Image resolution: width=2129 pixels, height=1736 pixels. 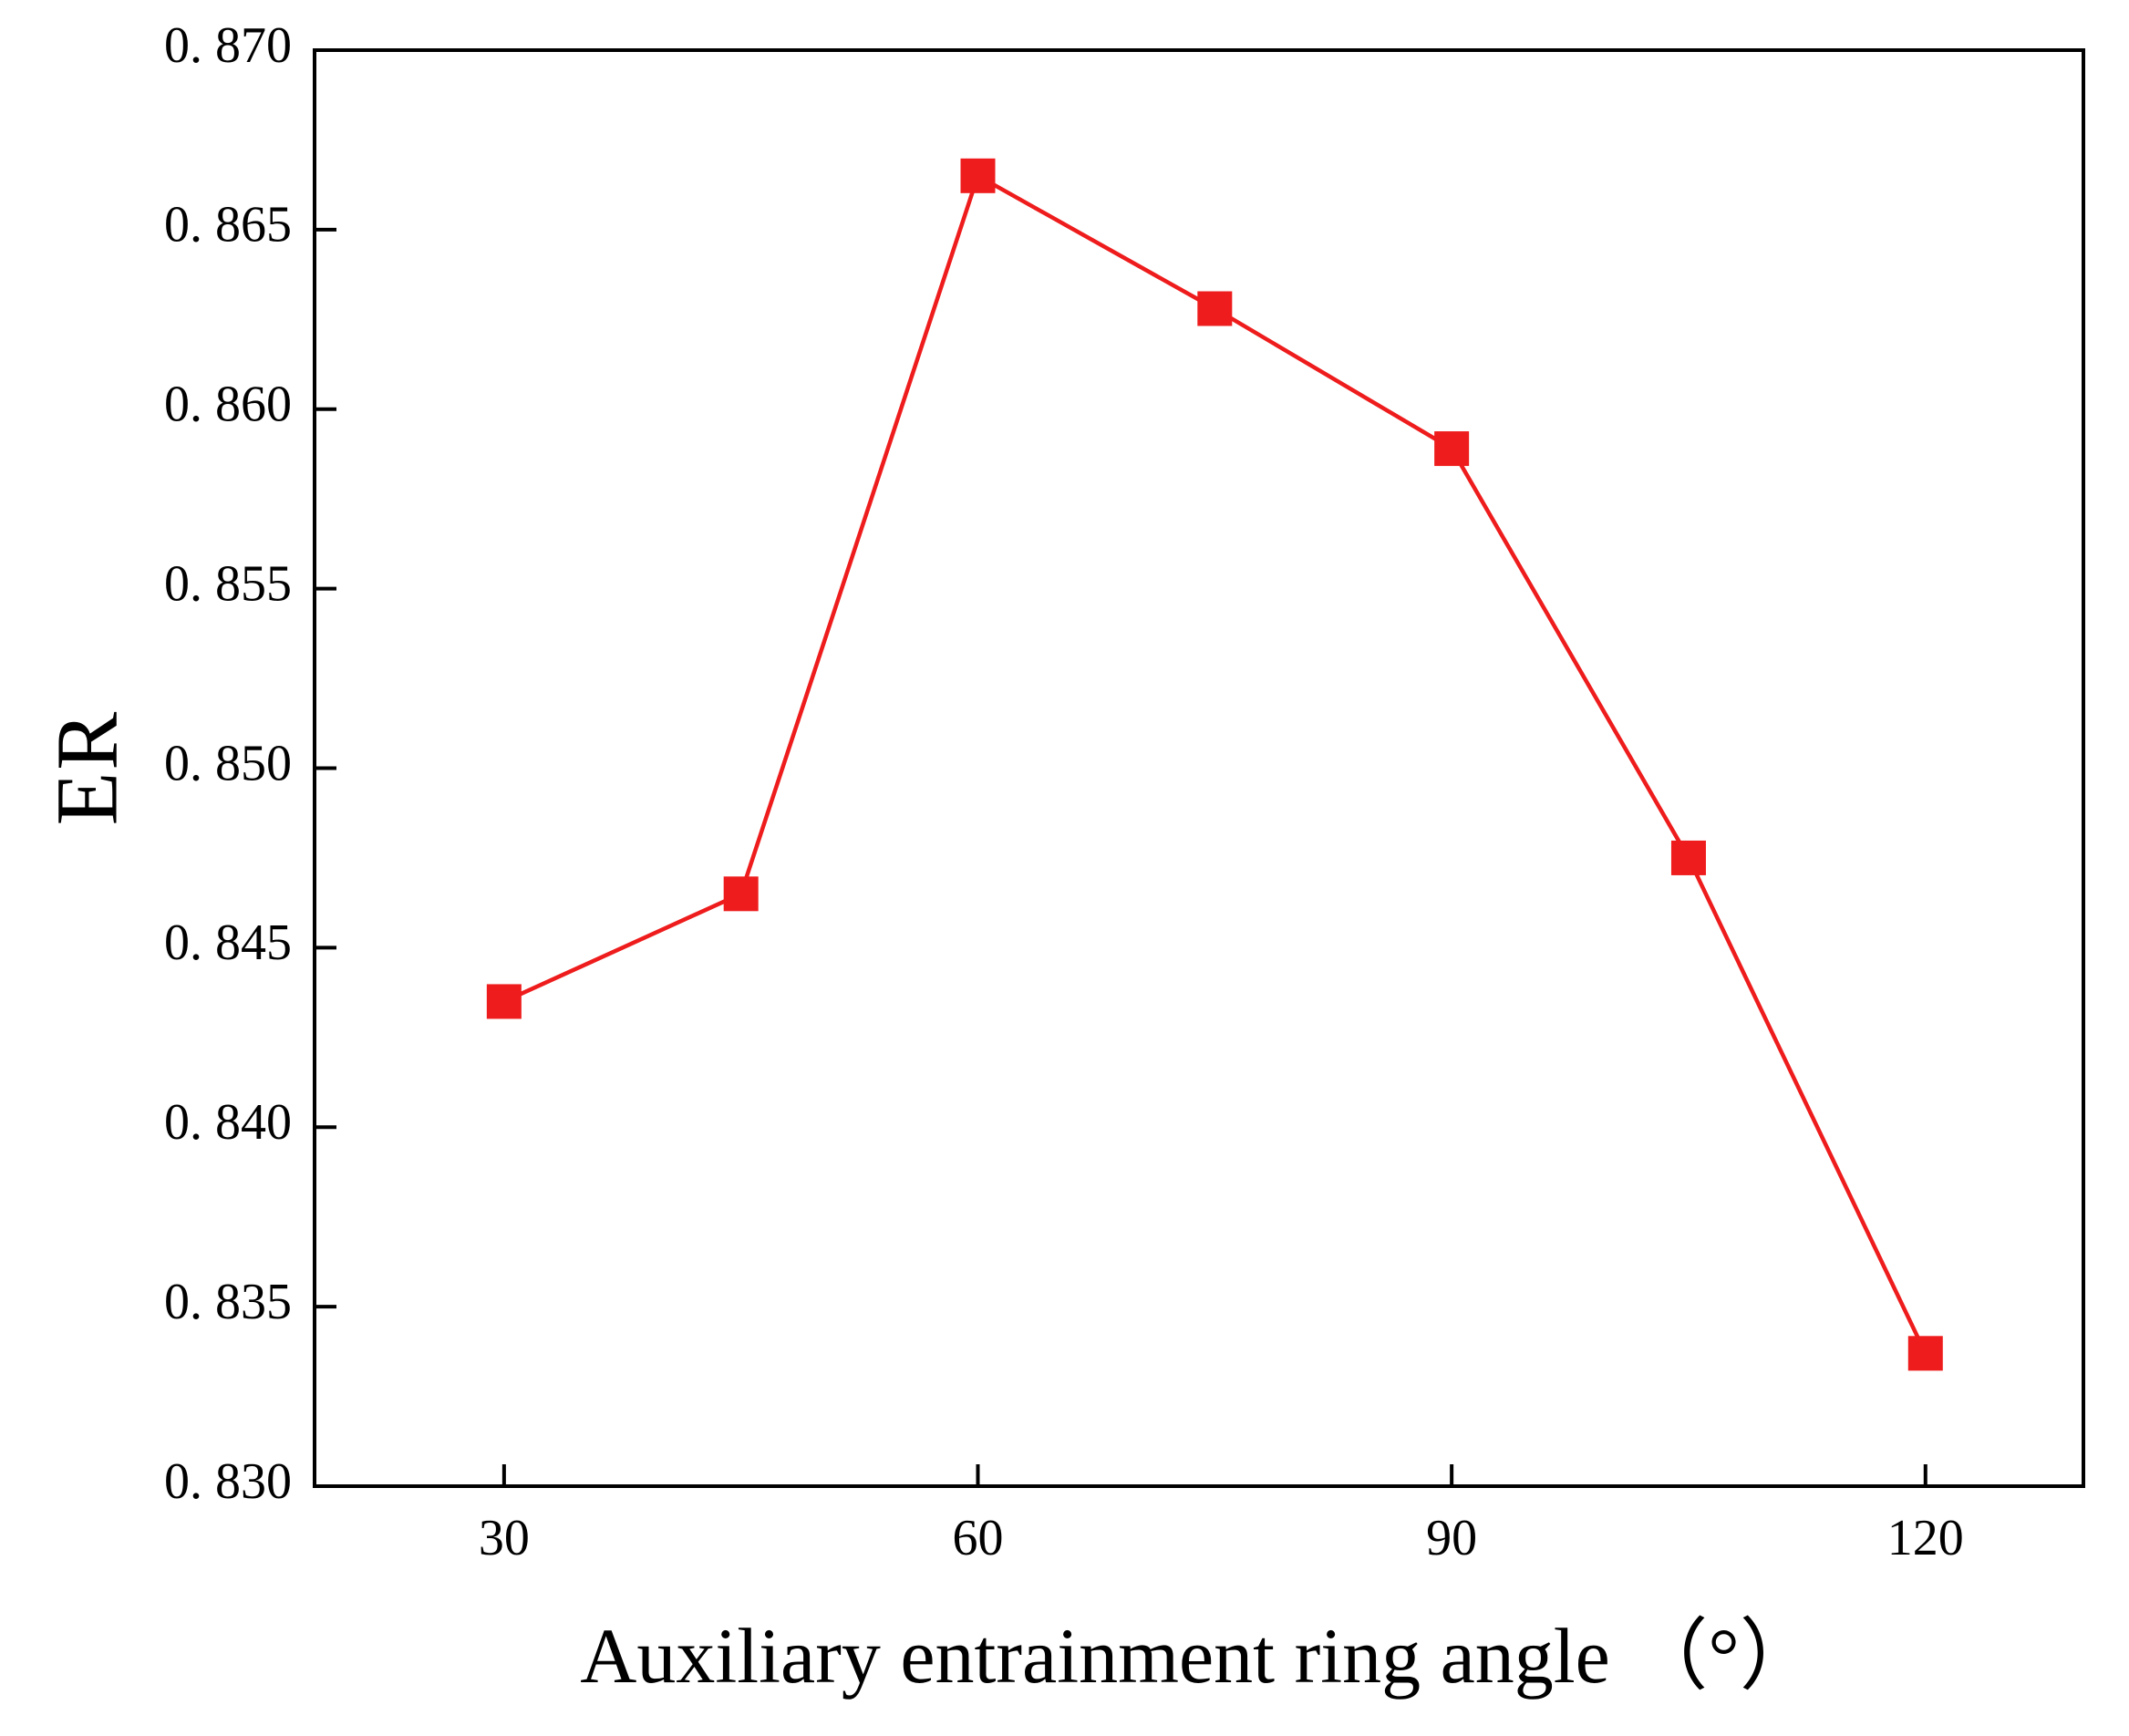 What do you see at coordinates (228, 405) in the screenshot?
I see `y-tick-label: 0. 860` at bounding box center [228, 405].